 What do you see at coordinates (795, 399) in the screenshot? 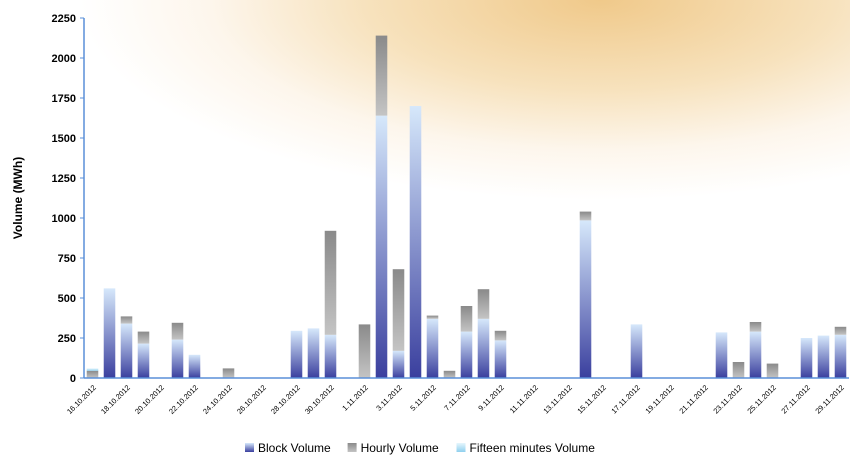
I see `x-tick-label: 27.11.2012` at bounding box center [795, 399].